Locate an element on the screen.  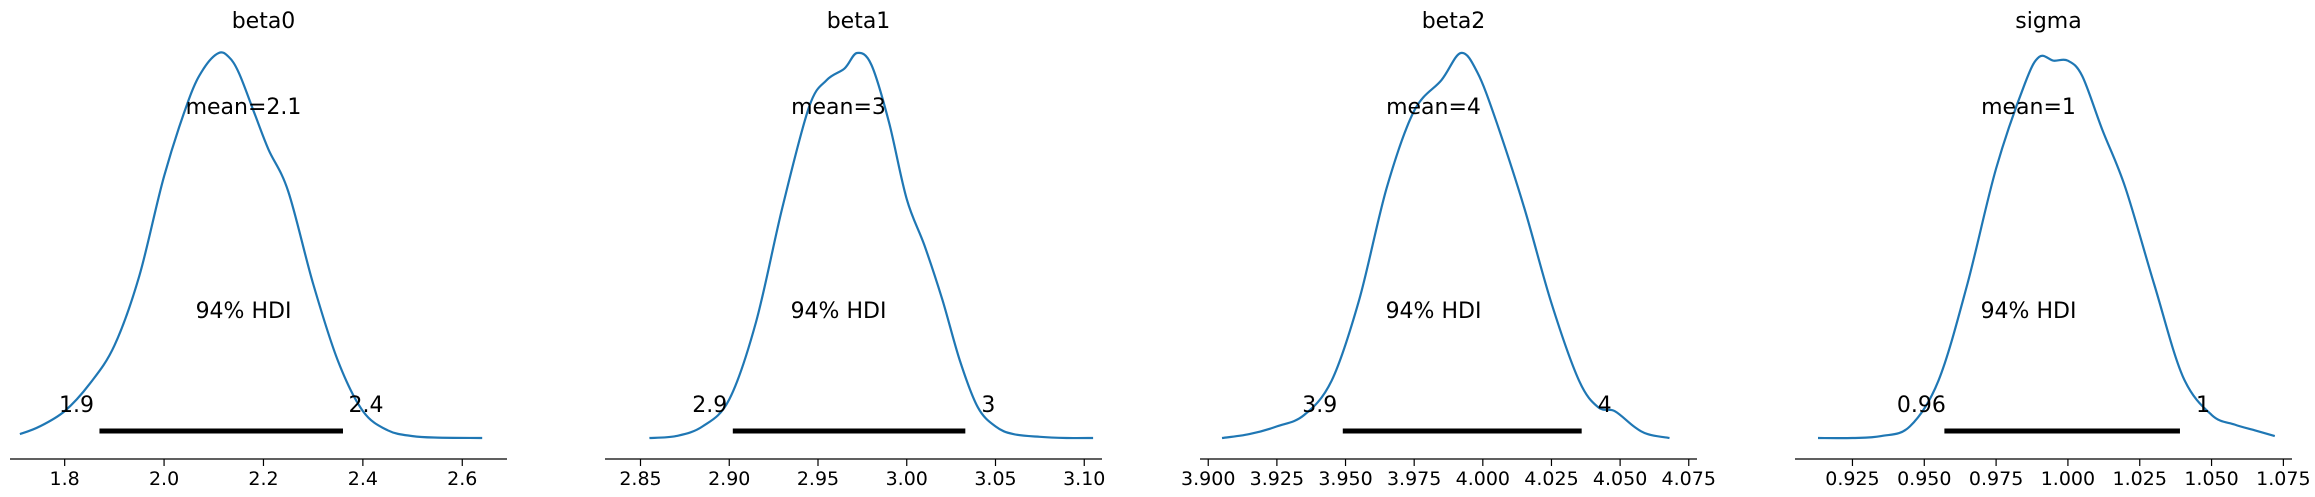
x-tick-label: 3.975 is located at coordinates (1414, 479).